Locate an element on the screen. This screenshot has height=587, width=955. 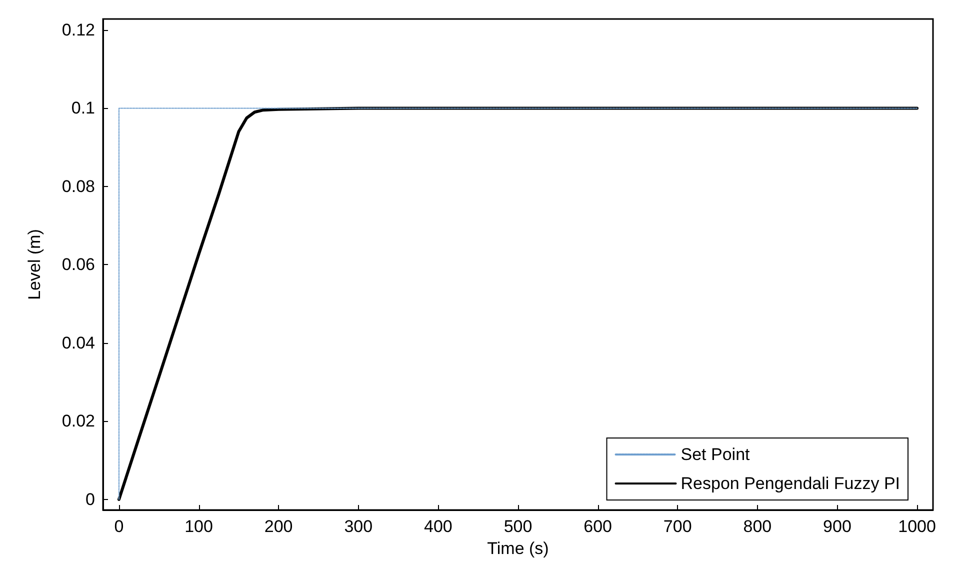
y-tick-label: 0.1 is located at coordinates (83, 108).